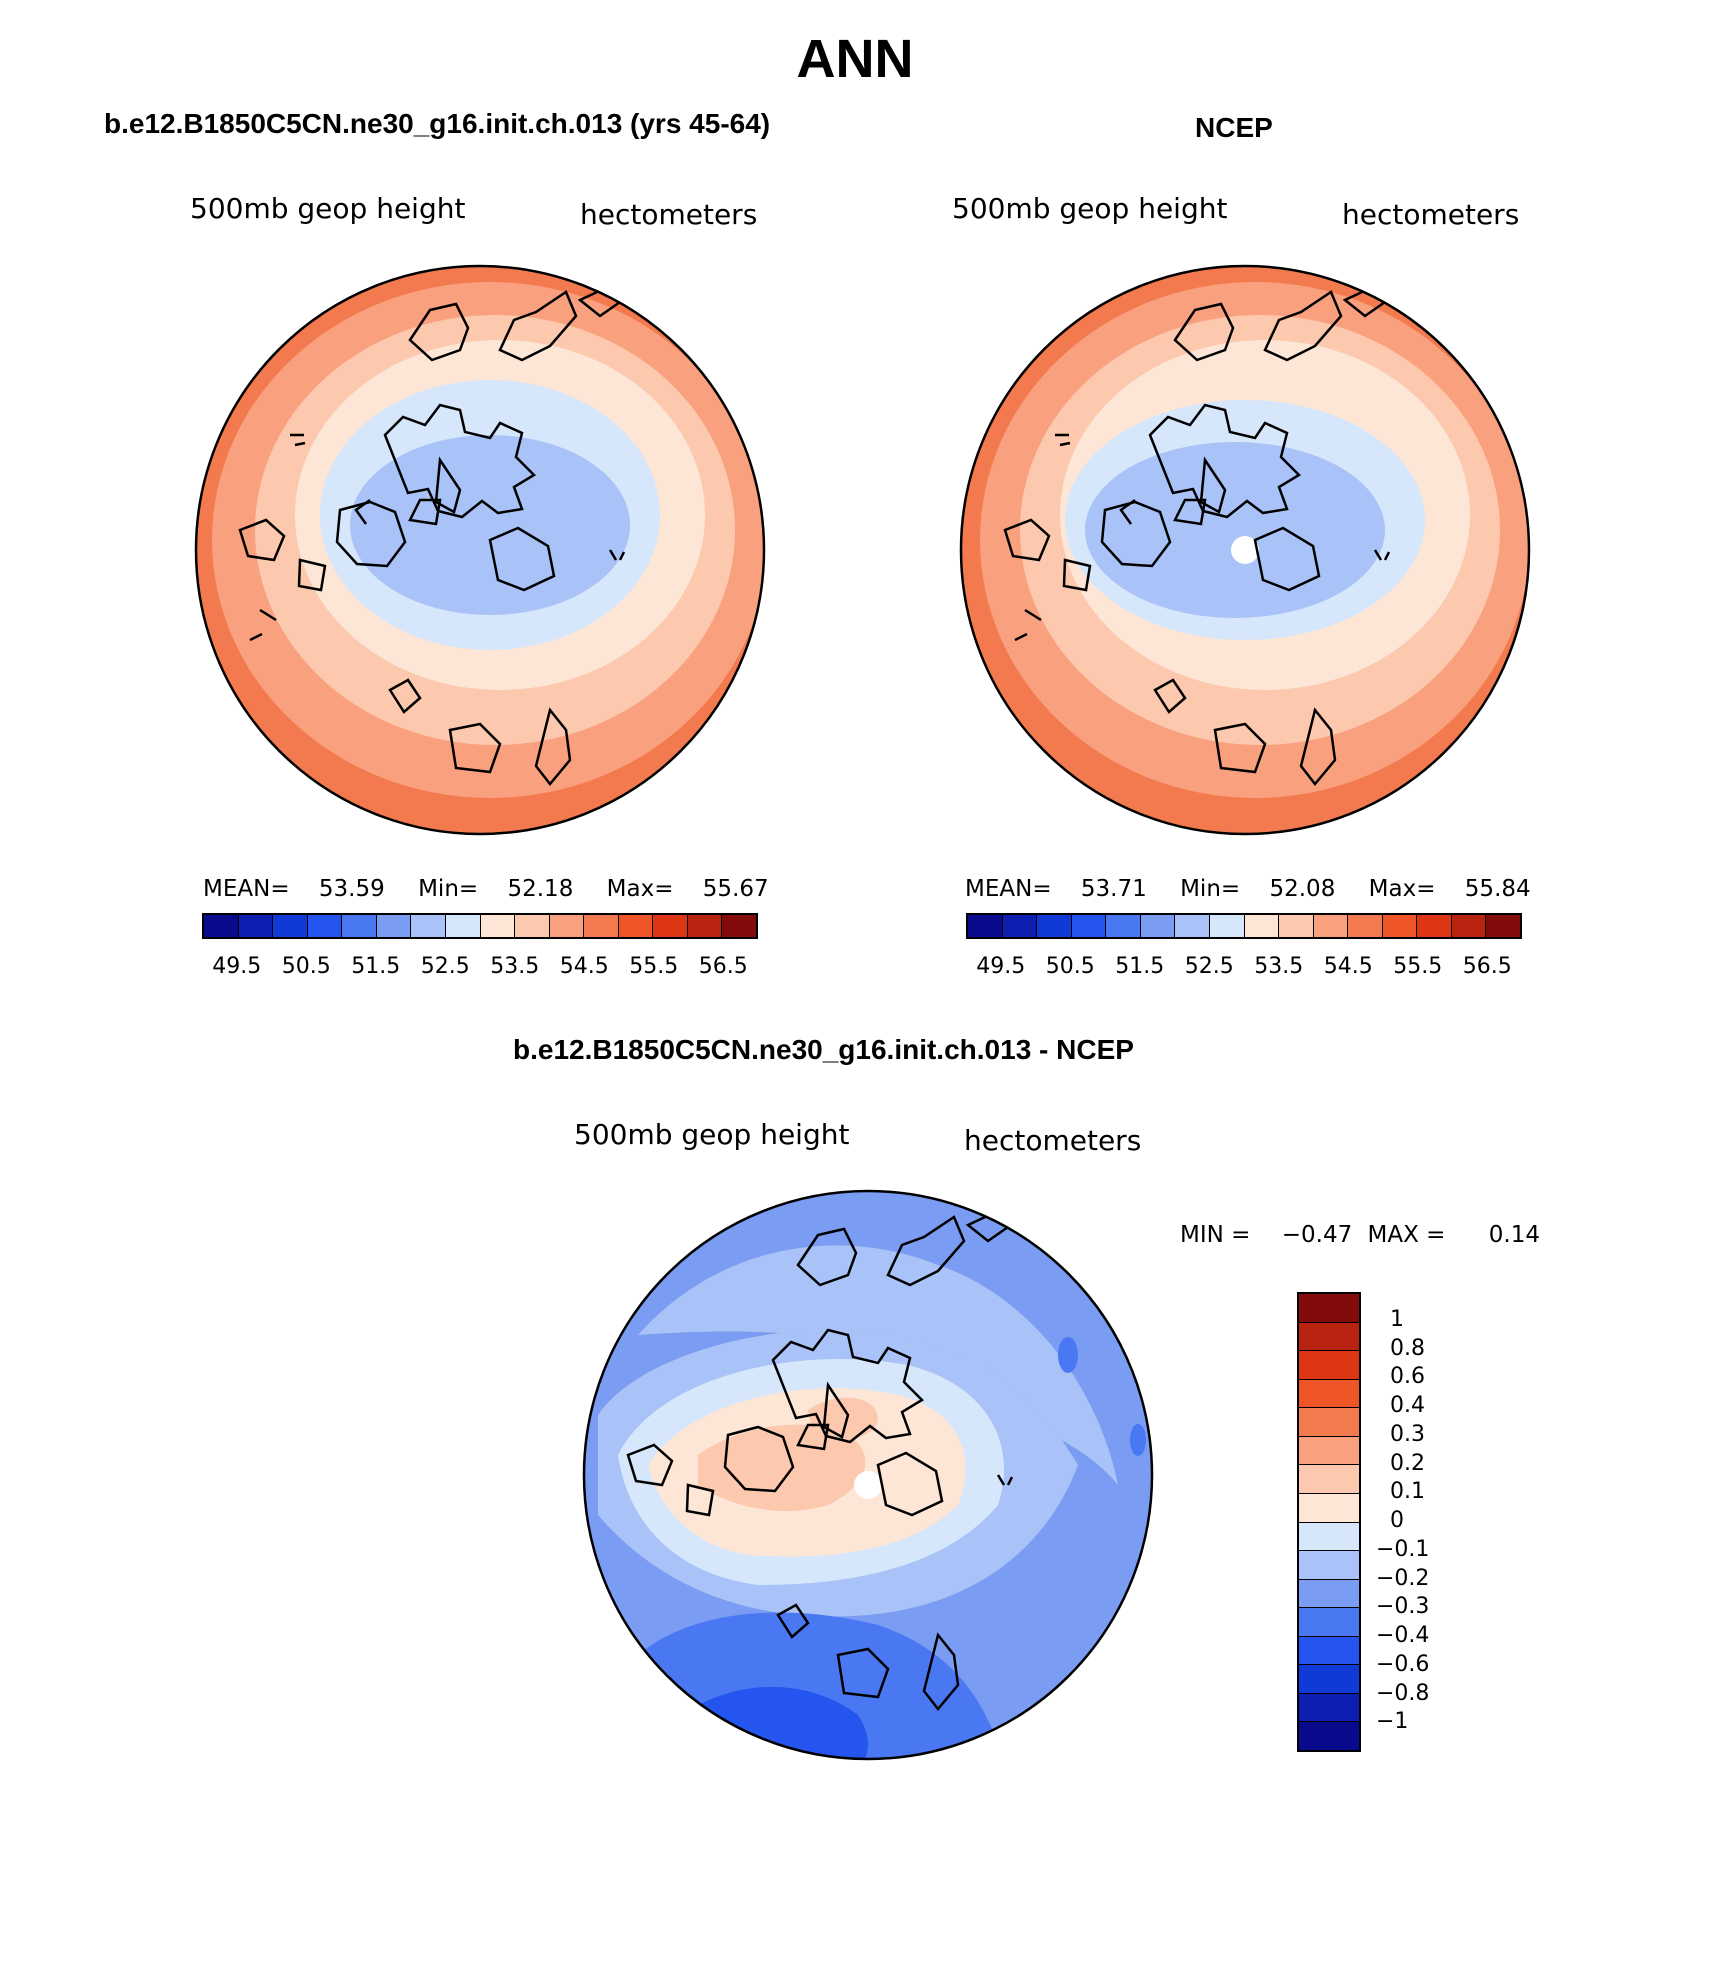 This screenshot has width=1710, height=1961. What do you see at coordinates (328, 208) in the screenshot?
I see `model-variable-label: 500mb geop height` at bounding box center [328, 208].